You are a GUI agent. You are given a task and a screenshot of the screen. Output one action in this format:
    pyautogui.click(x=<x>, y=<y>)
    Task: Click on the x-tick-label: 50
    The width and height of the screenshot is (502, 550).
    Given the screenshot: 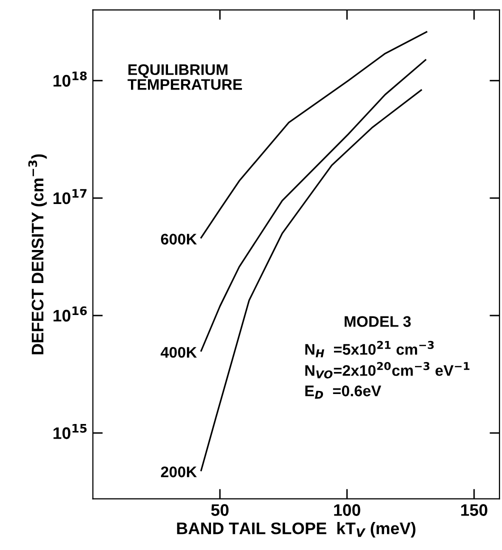 What is the action you would take?
    pyautogui.click(x=220, y=510)
    